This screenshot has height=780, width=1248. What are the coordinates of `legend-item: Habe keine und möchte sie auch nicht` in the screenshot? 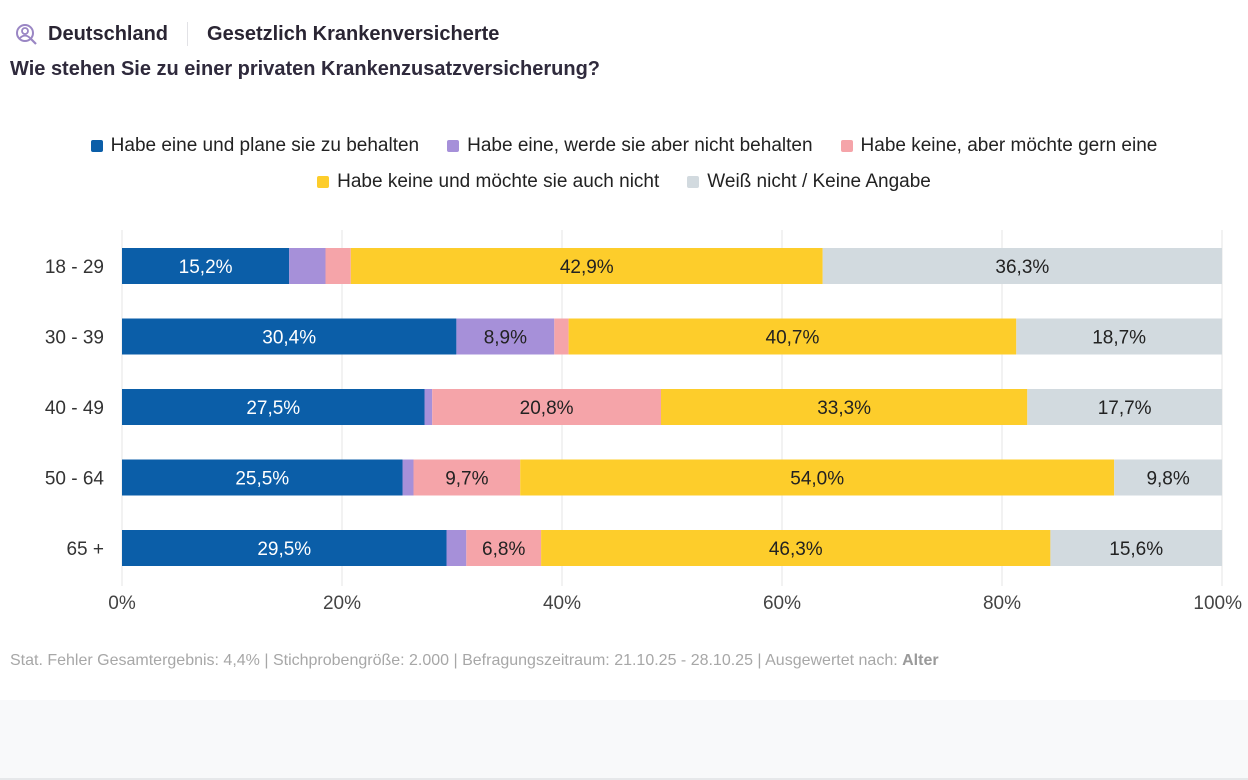 It's located at (488, 182).